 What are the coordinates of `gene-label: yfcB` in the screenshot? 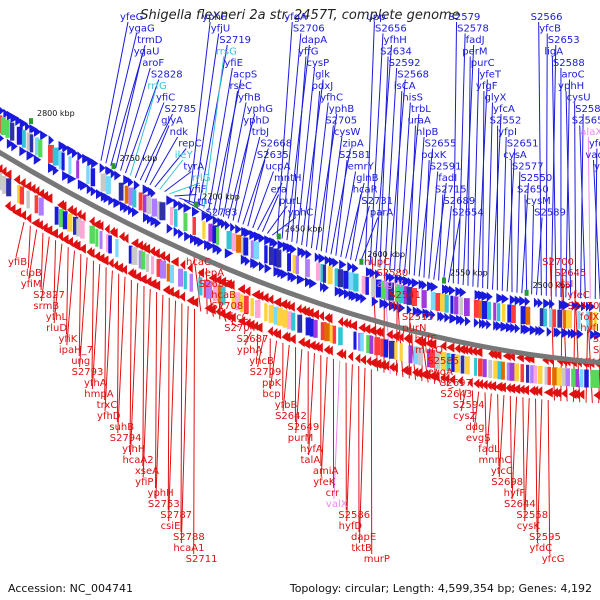 It's located at (550, 29).